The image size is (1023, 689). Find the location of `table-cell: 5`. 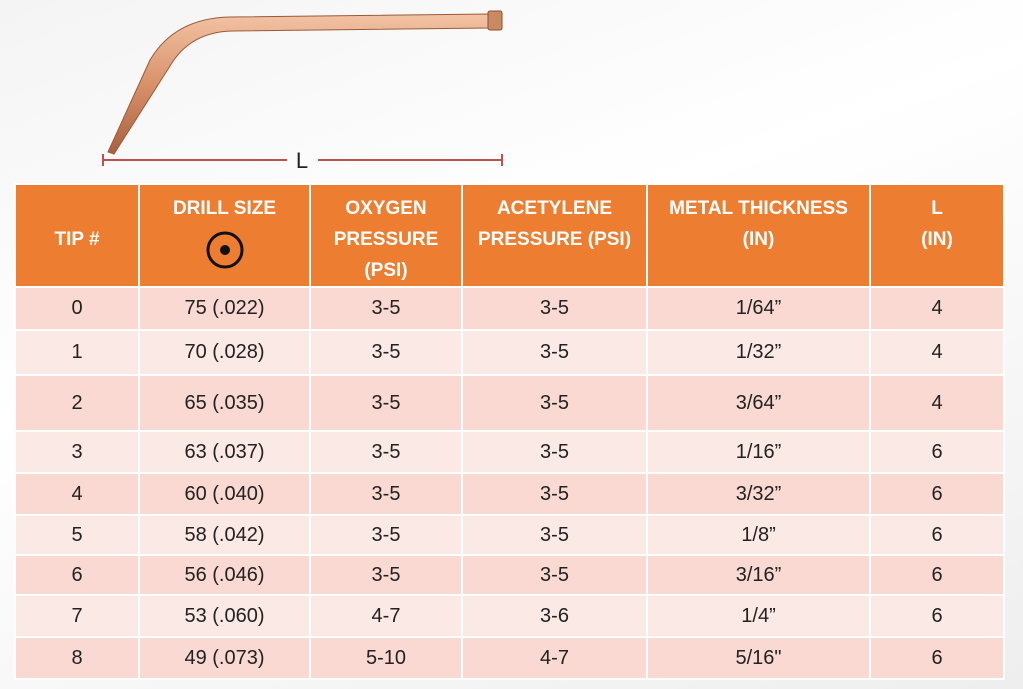

table-cell: 5 is located at coordinates (77, 535).